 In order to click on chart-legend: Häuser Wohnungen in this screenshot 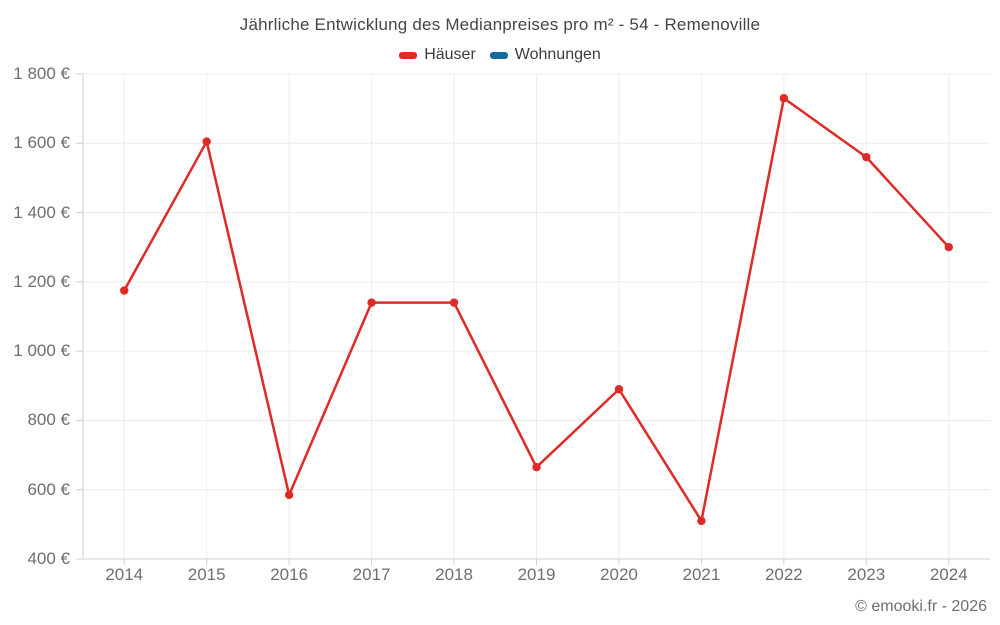, I will do `click(500, 55)`.